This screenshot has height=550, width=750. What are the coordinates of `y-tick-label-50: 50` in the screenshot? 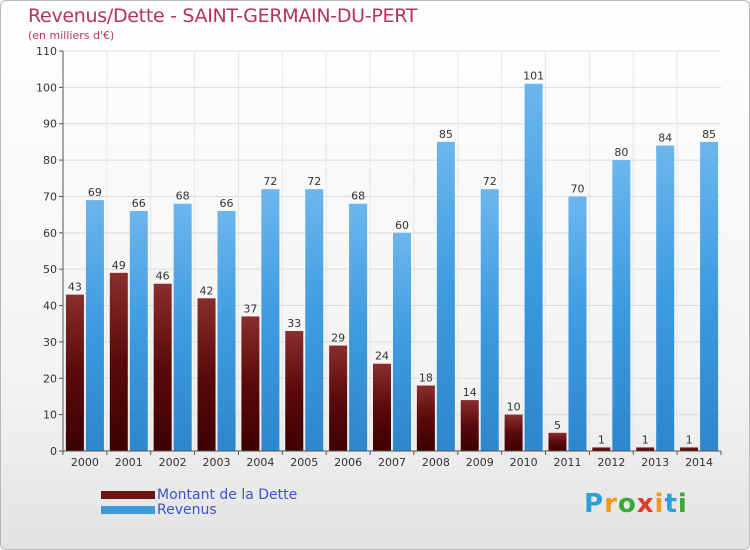 It's located at (50, 269).